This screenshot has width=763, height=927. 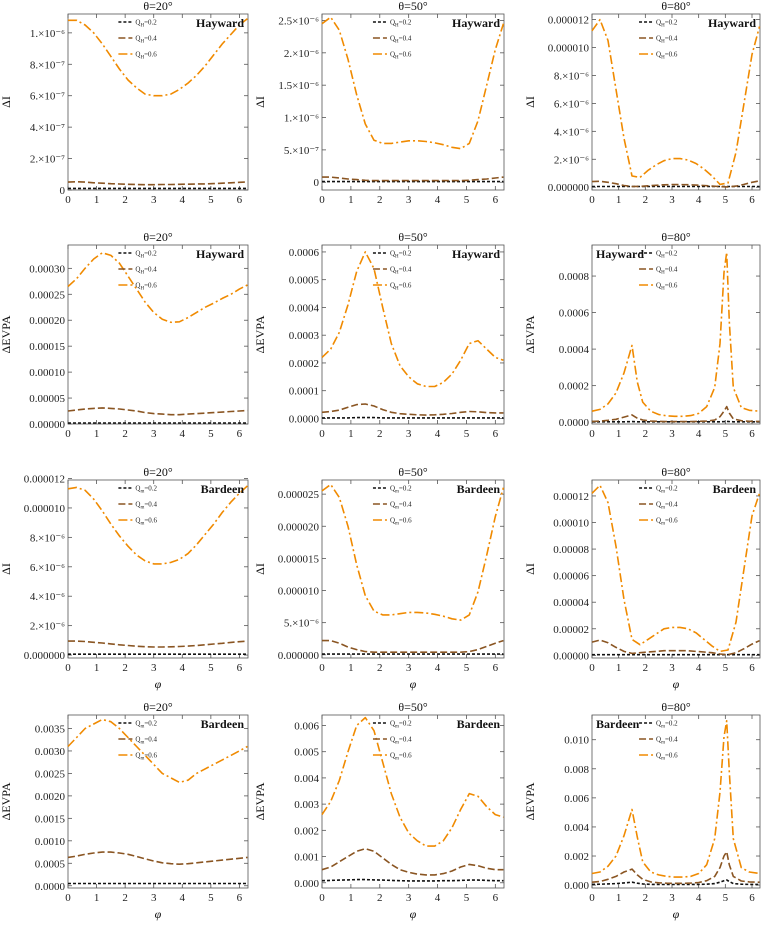 What do you see at coordinates (45, 509) in the screenshot?
I see `y-tick-label: 0.000010` at bounding box center [45, 509].